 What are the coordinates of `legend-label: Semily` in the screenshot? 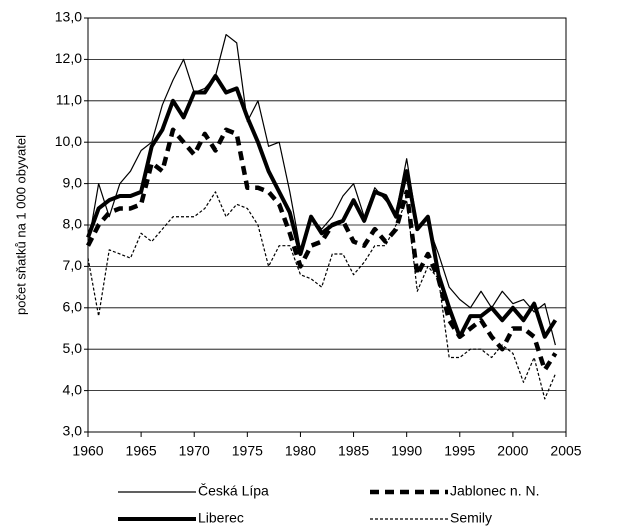 It's located at (471, 518).